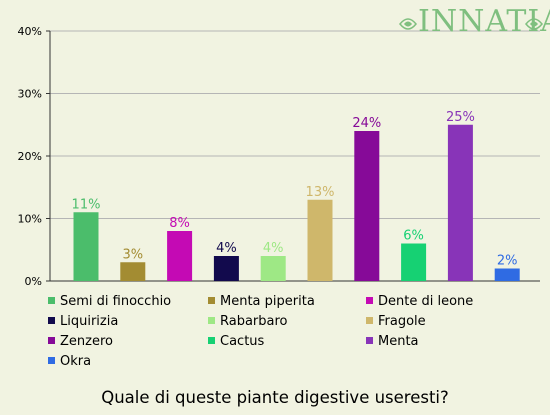  I want to click on legend-label: Menta piperita, so click(267, 301).